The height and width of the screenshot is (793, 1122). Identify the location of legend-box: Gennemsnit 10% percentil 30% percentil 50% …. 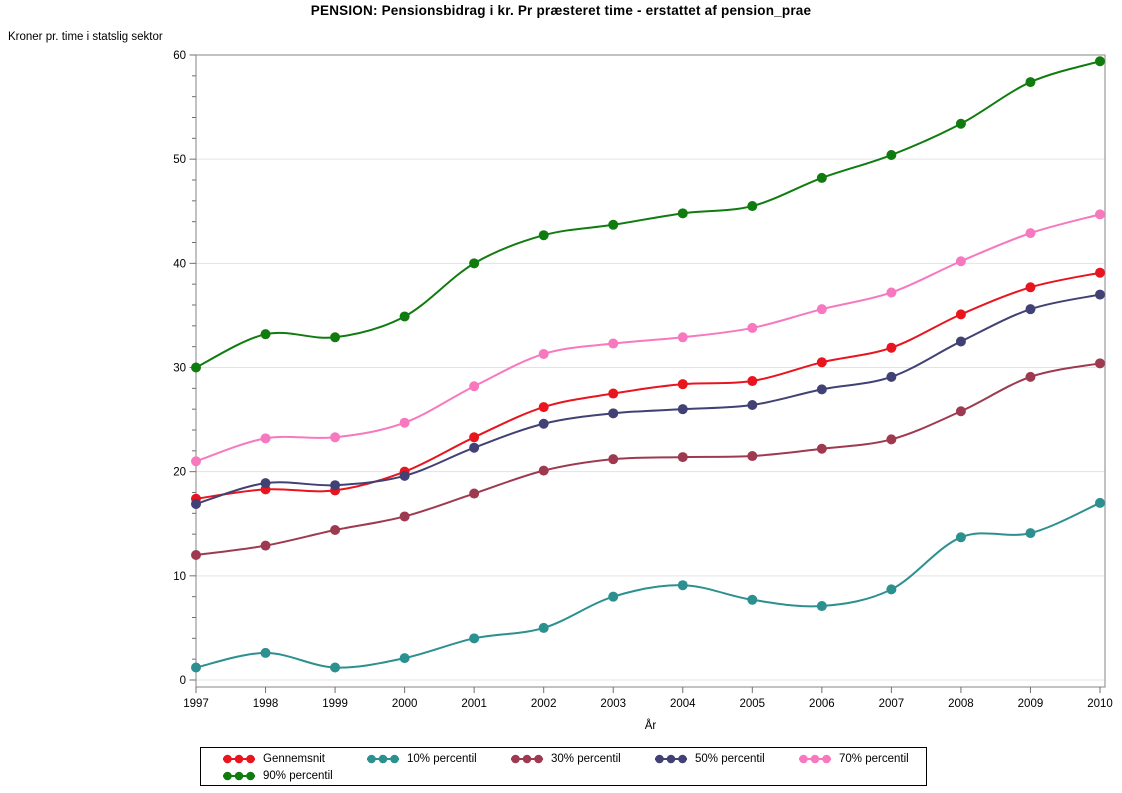
(563, 766).